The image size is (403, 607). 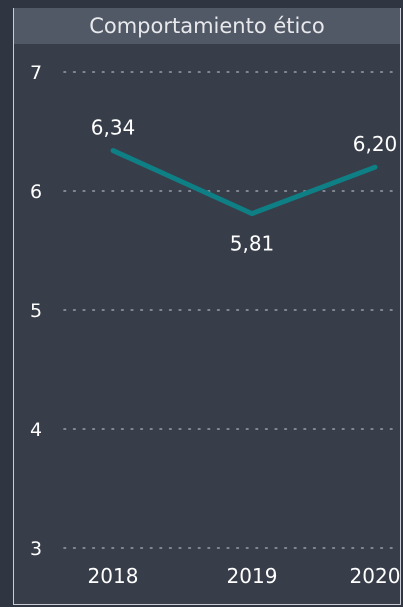 I want to click on y-axis: 3 4 5 6 7, so click(x=36, y=311).